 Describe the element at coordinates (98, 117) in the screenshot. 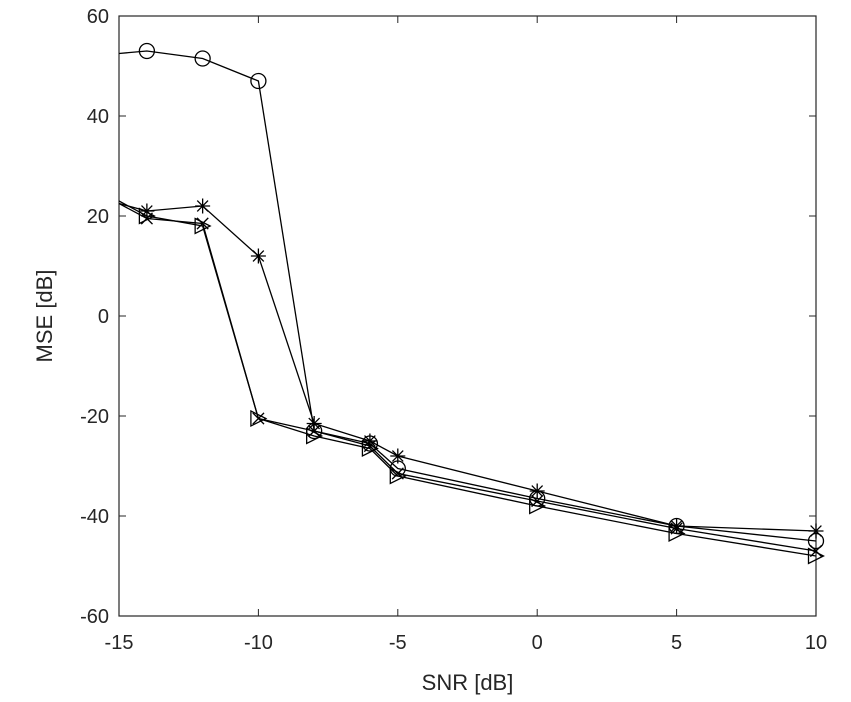

I see `y-tick-label: 40` at that location.